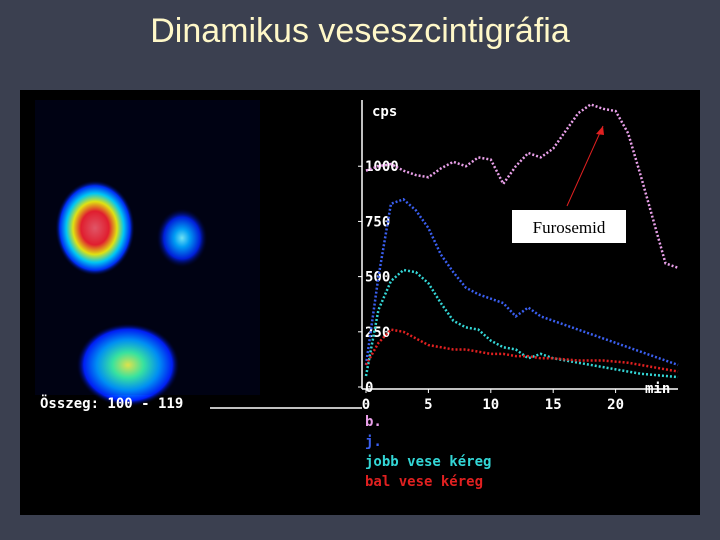  I want to click on slide-title: Dinamikus veseszcintigráfia, so click(360, 31).